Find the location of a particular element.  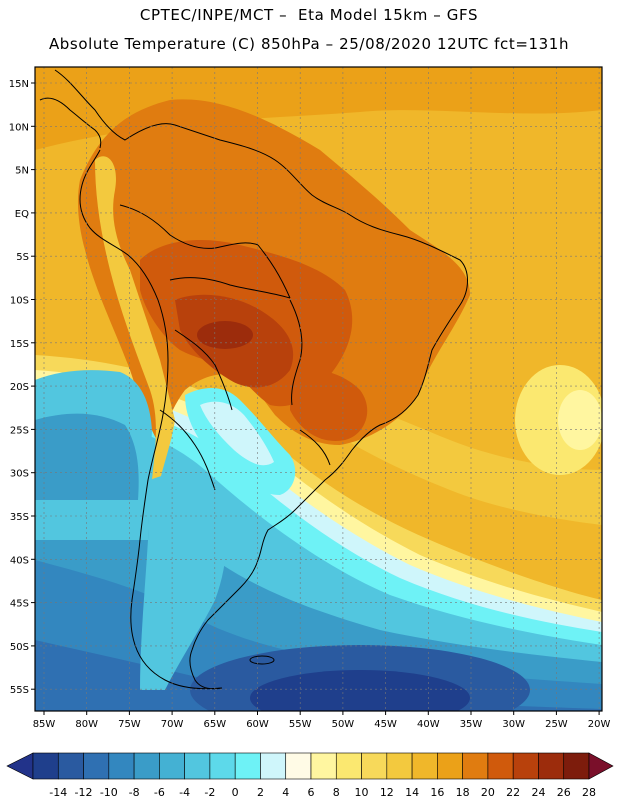

longitude-label: 85W is located at coordinates (44, 724).